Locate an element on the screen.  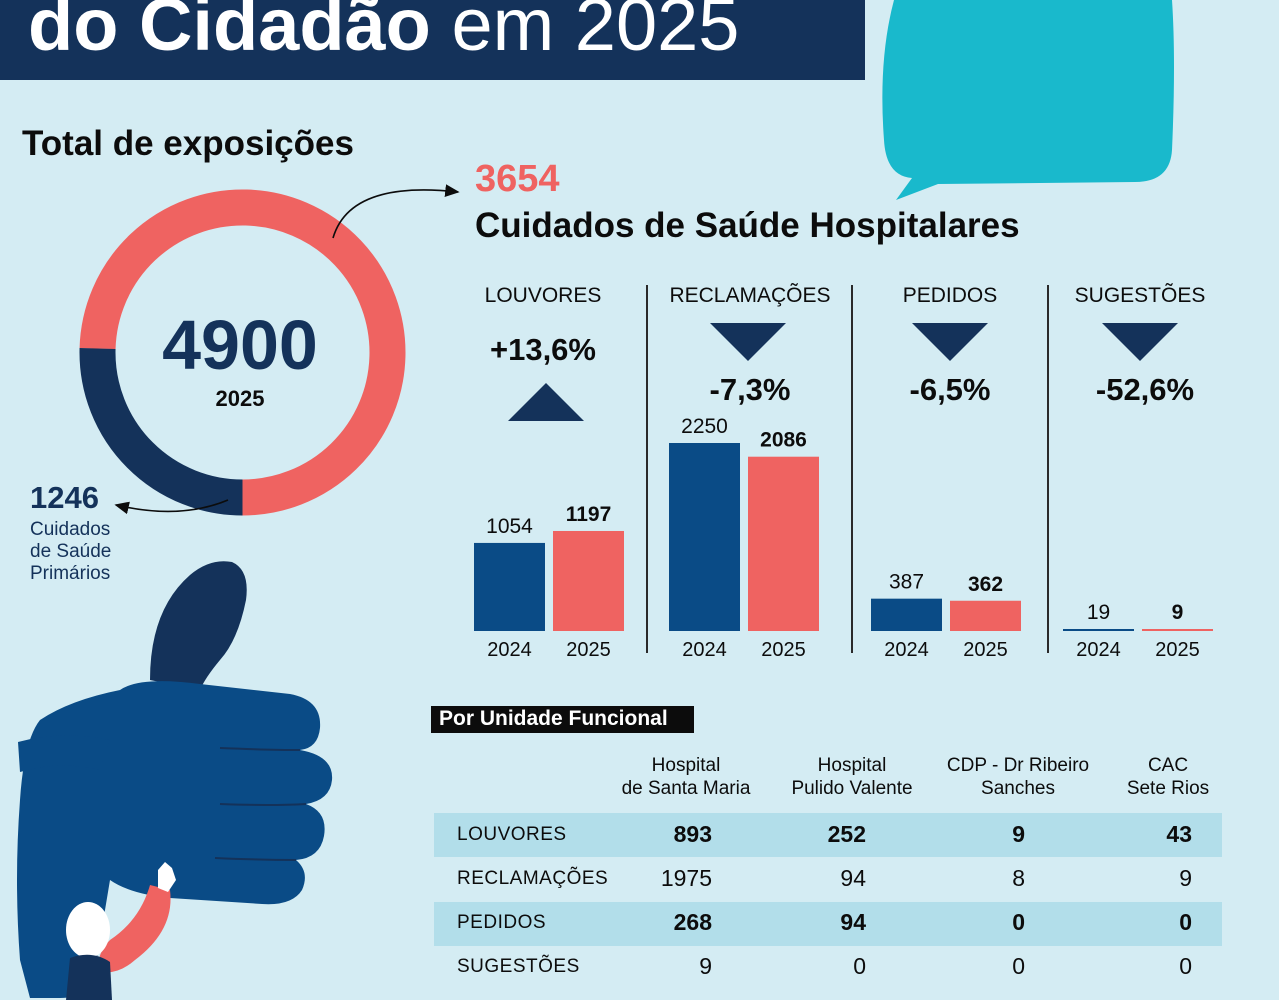
bar-value-label: 2086 is located at coordinates (783, 440).